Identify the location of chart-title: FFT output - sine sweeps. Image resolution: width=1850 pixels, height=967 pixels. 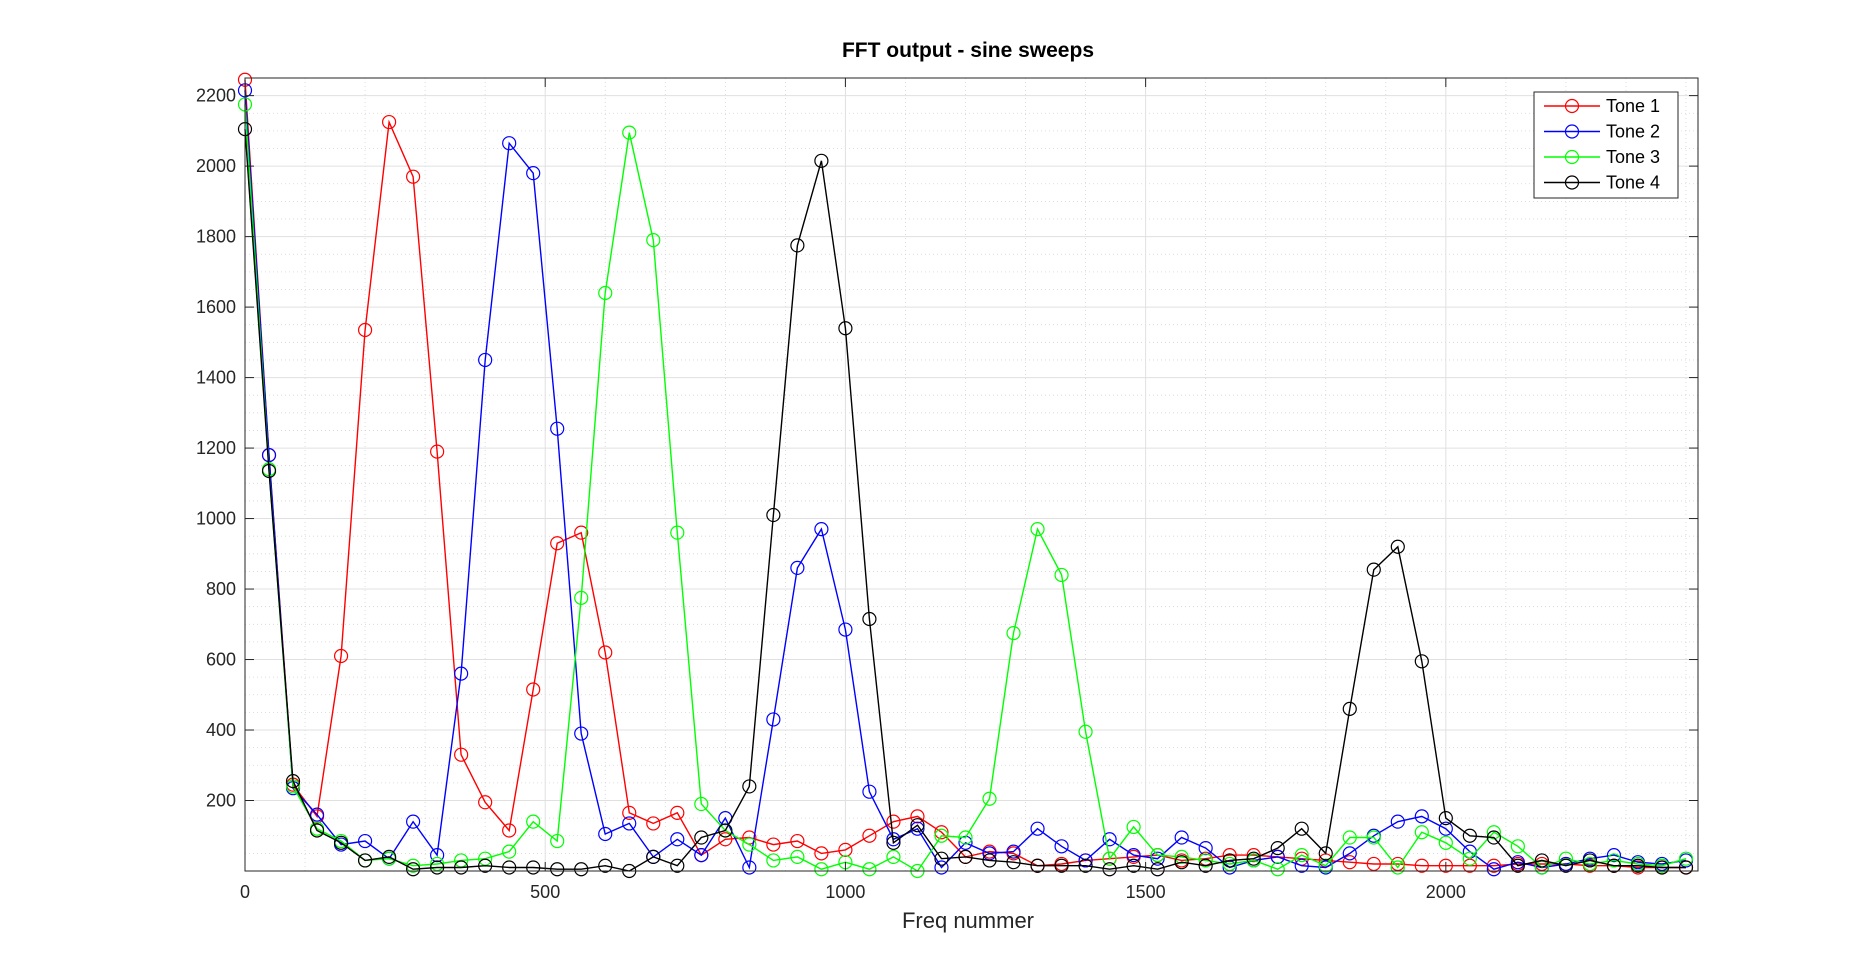
(968, 50).